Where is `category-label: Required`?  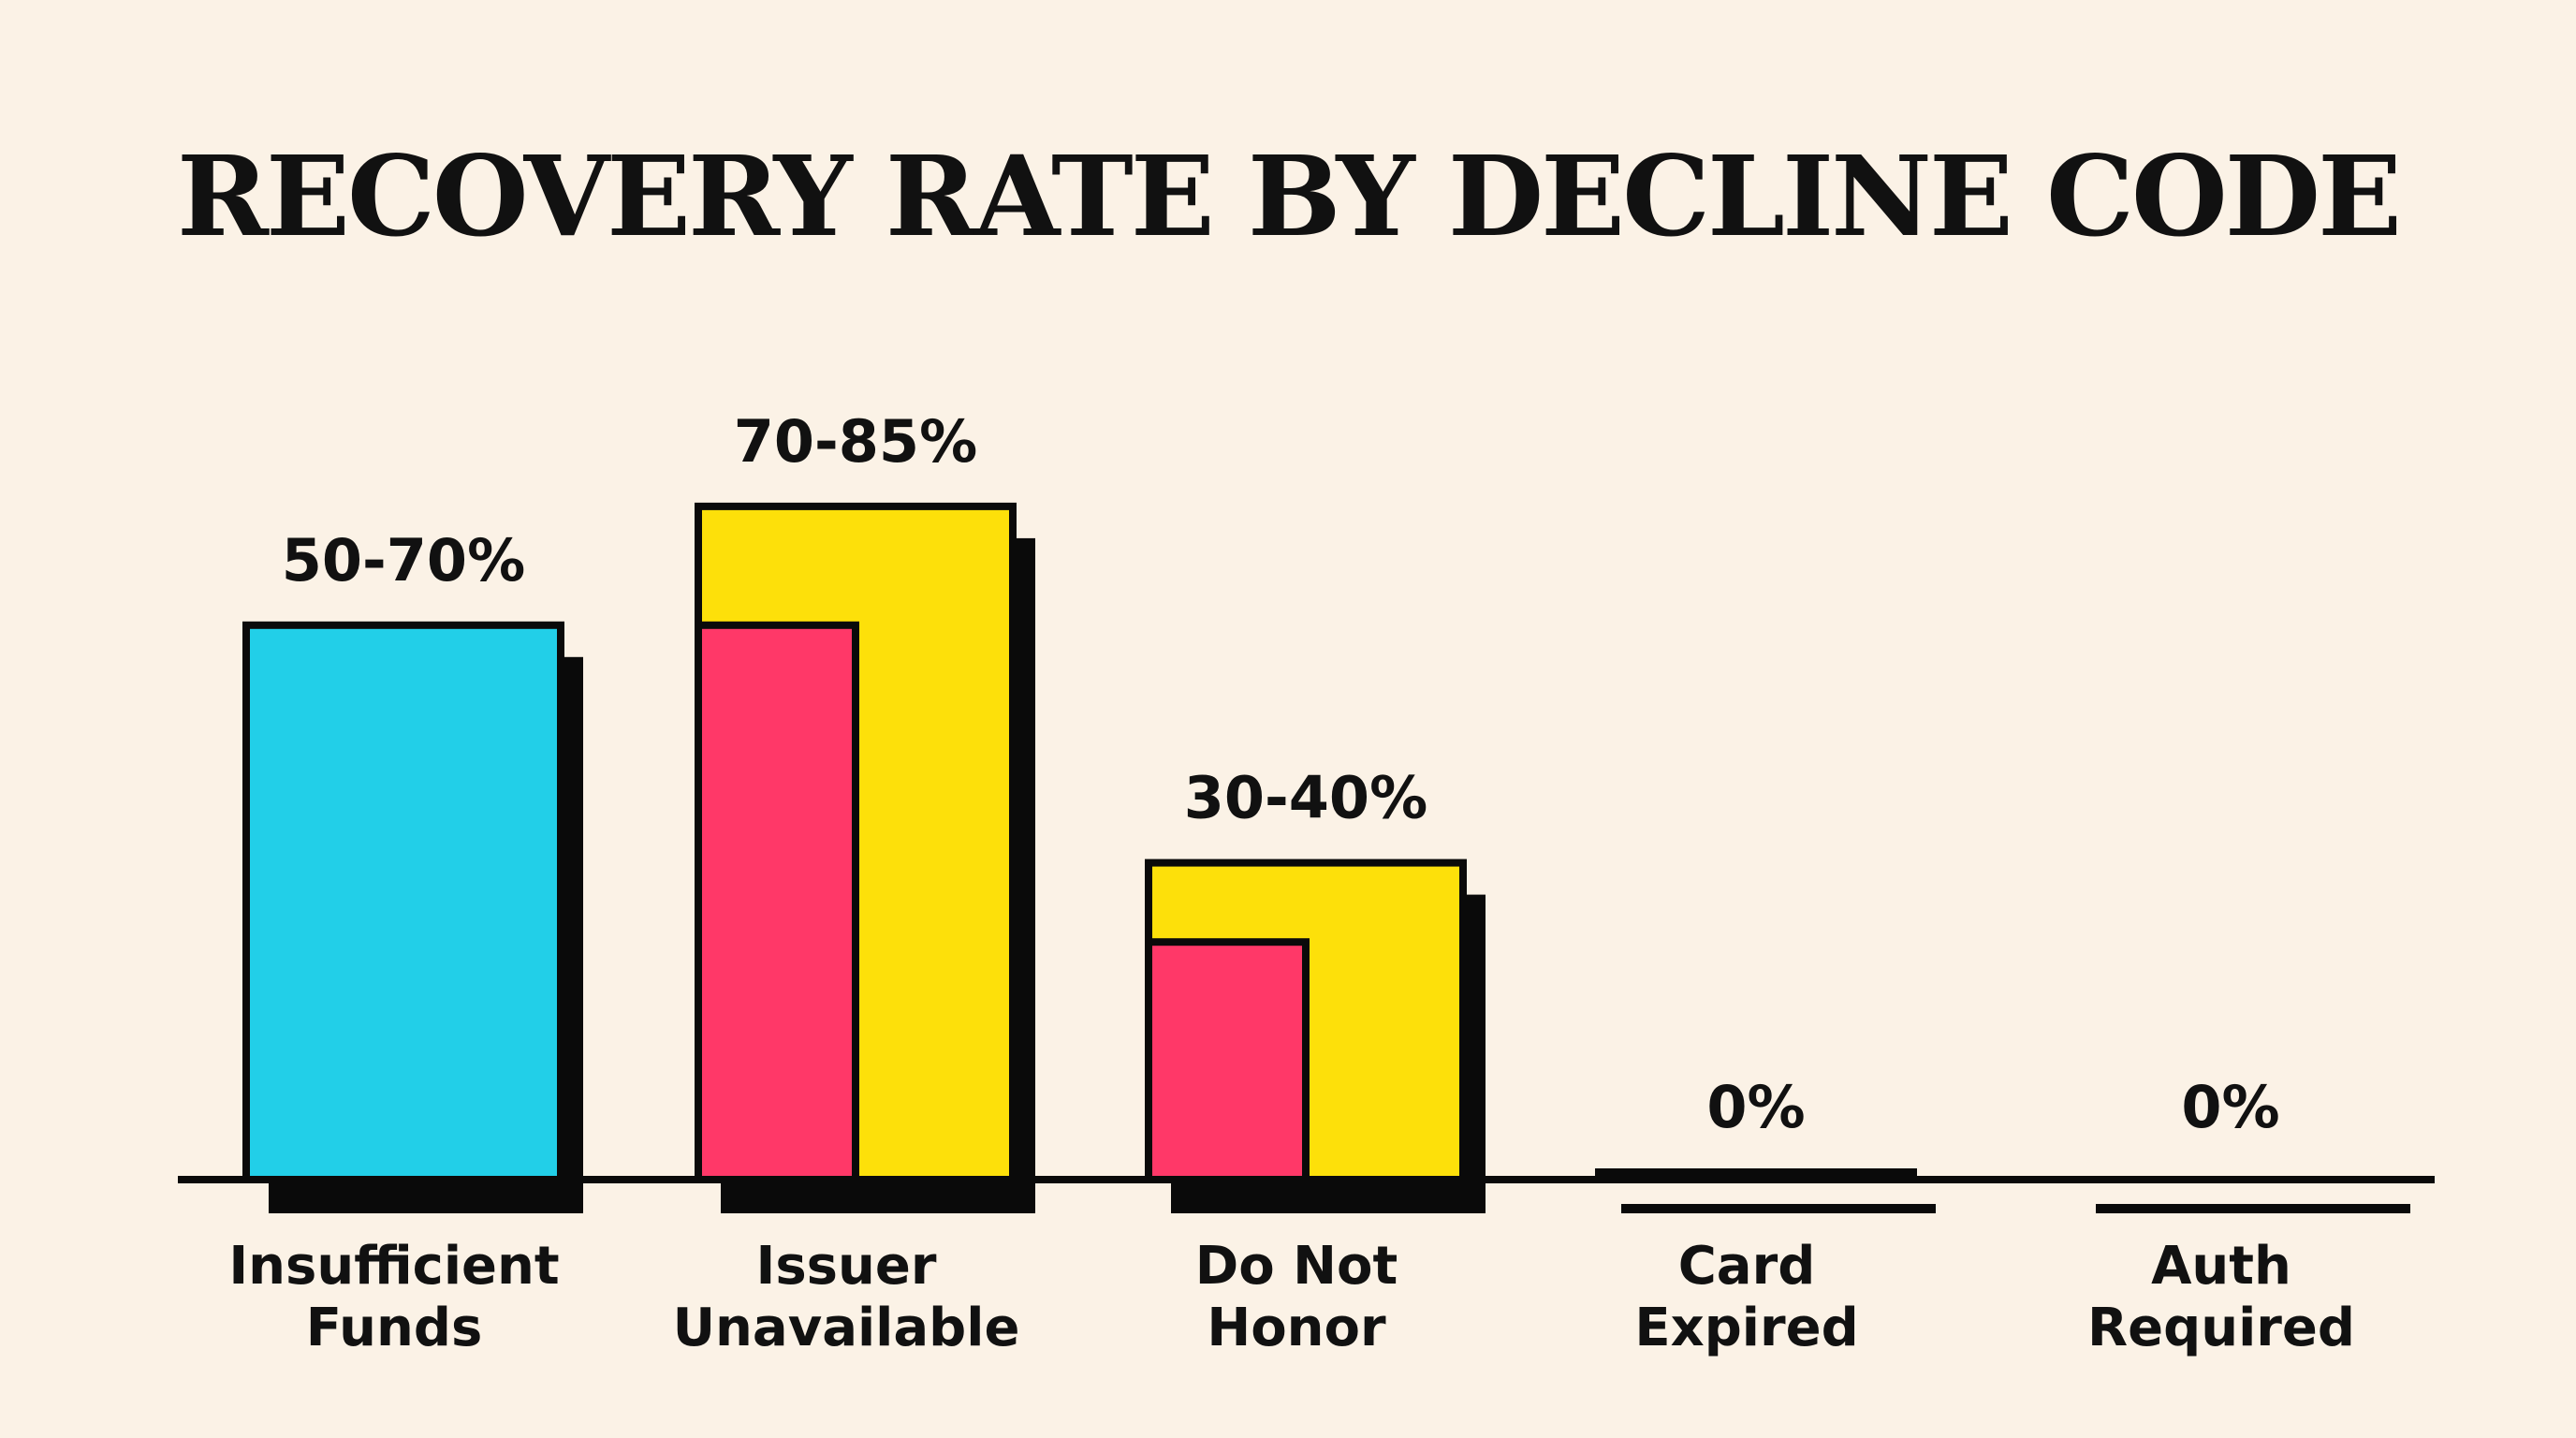 category-label: Required is located at coordinates (2221, 1328).